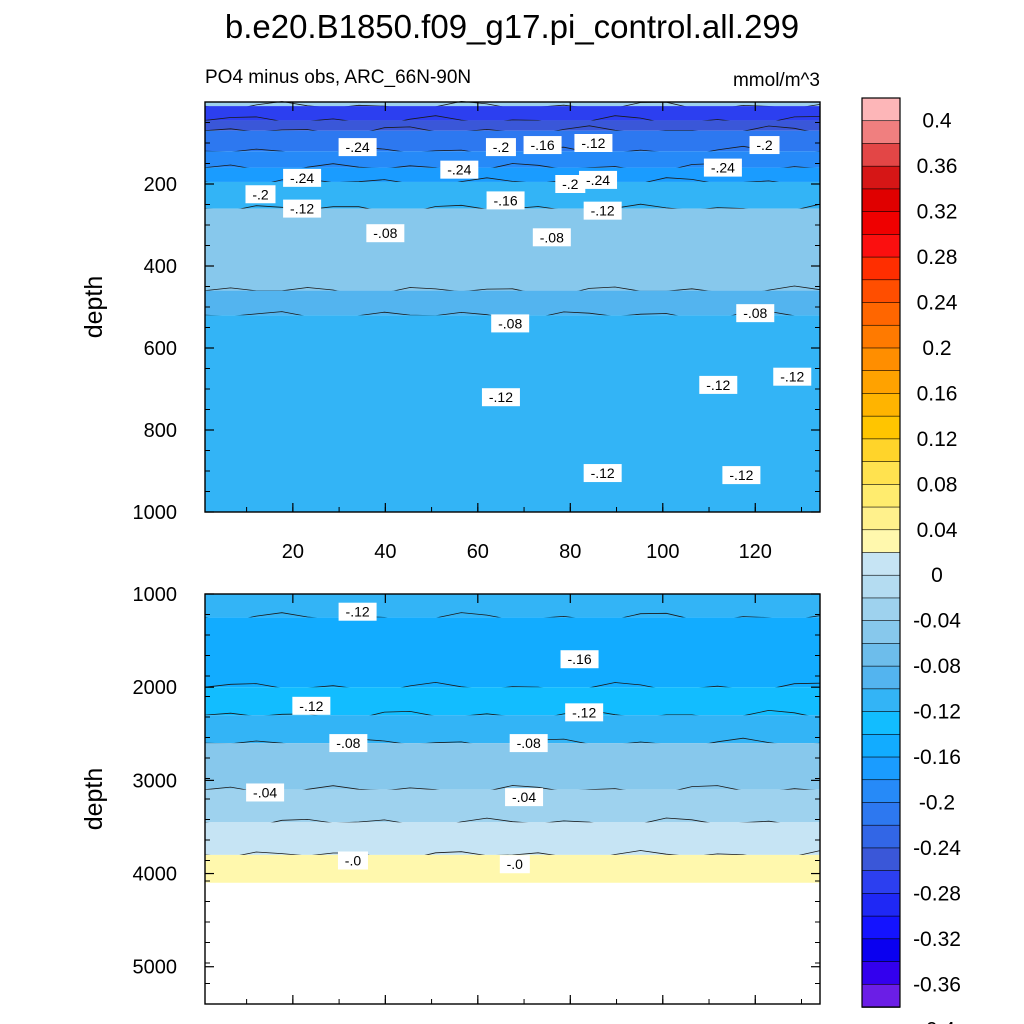 The height and width of the screenshot is (1024, 1024). What do you see at coordinates (937, 212) in the screenshot?
I see `colorbar-label: 0.32` at bounding box center [937, 212].